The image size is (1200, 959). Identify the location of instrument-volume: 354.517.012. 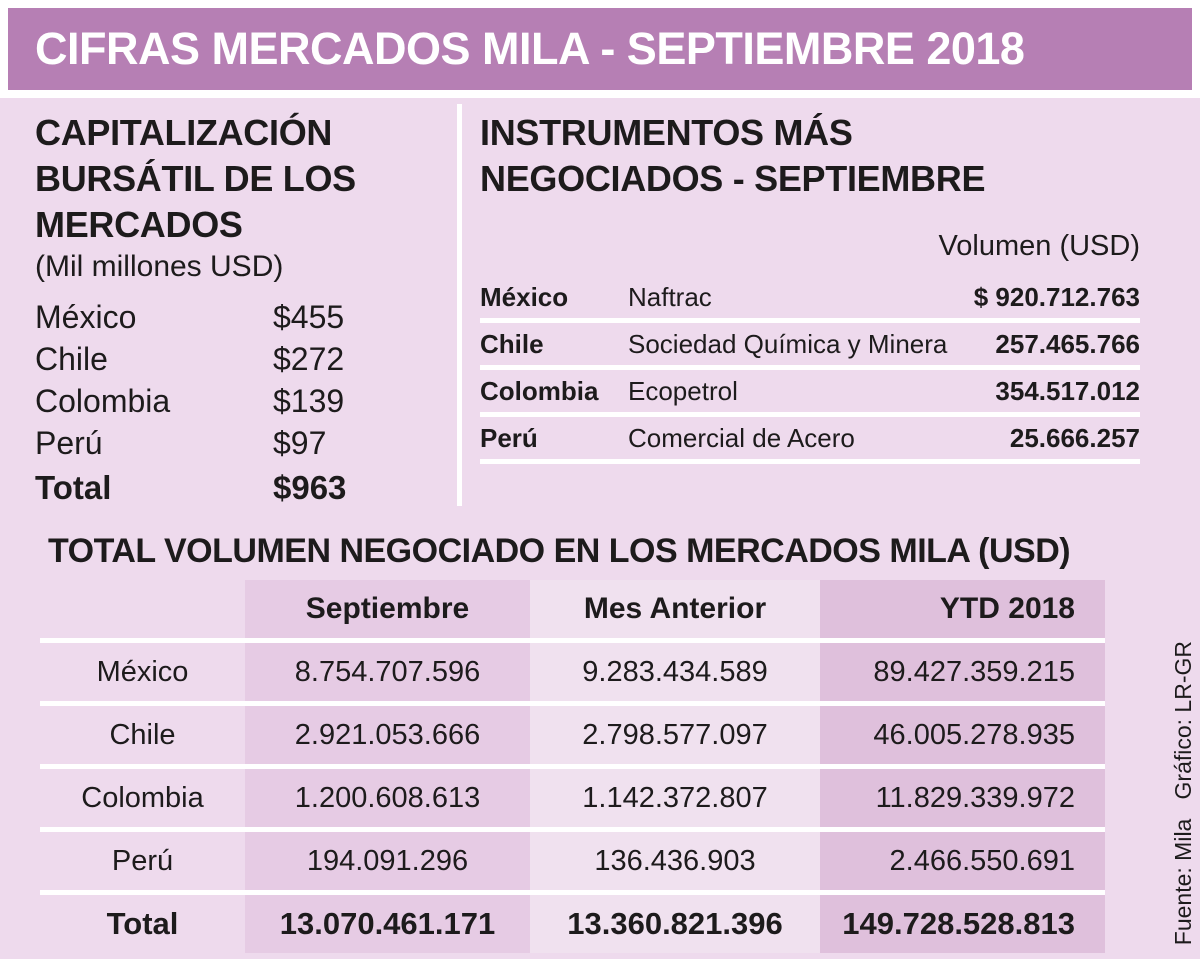
(1067, 390).